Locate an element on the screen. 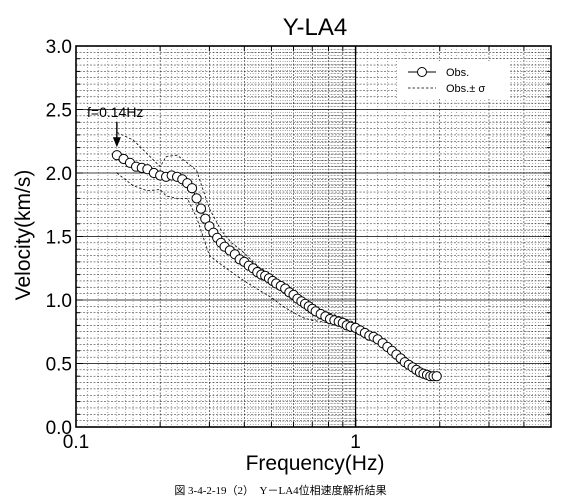  chart-title: Y-LA4 is located at coordinates (315, 27).